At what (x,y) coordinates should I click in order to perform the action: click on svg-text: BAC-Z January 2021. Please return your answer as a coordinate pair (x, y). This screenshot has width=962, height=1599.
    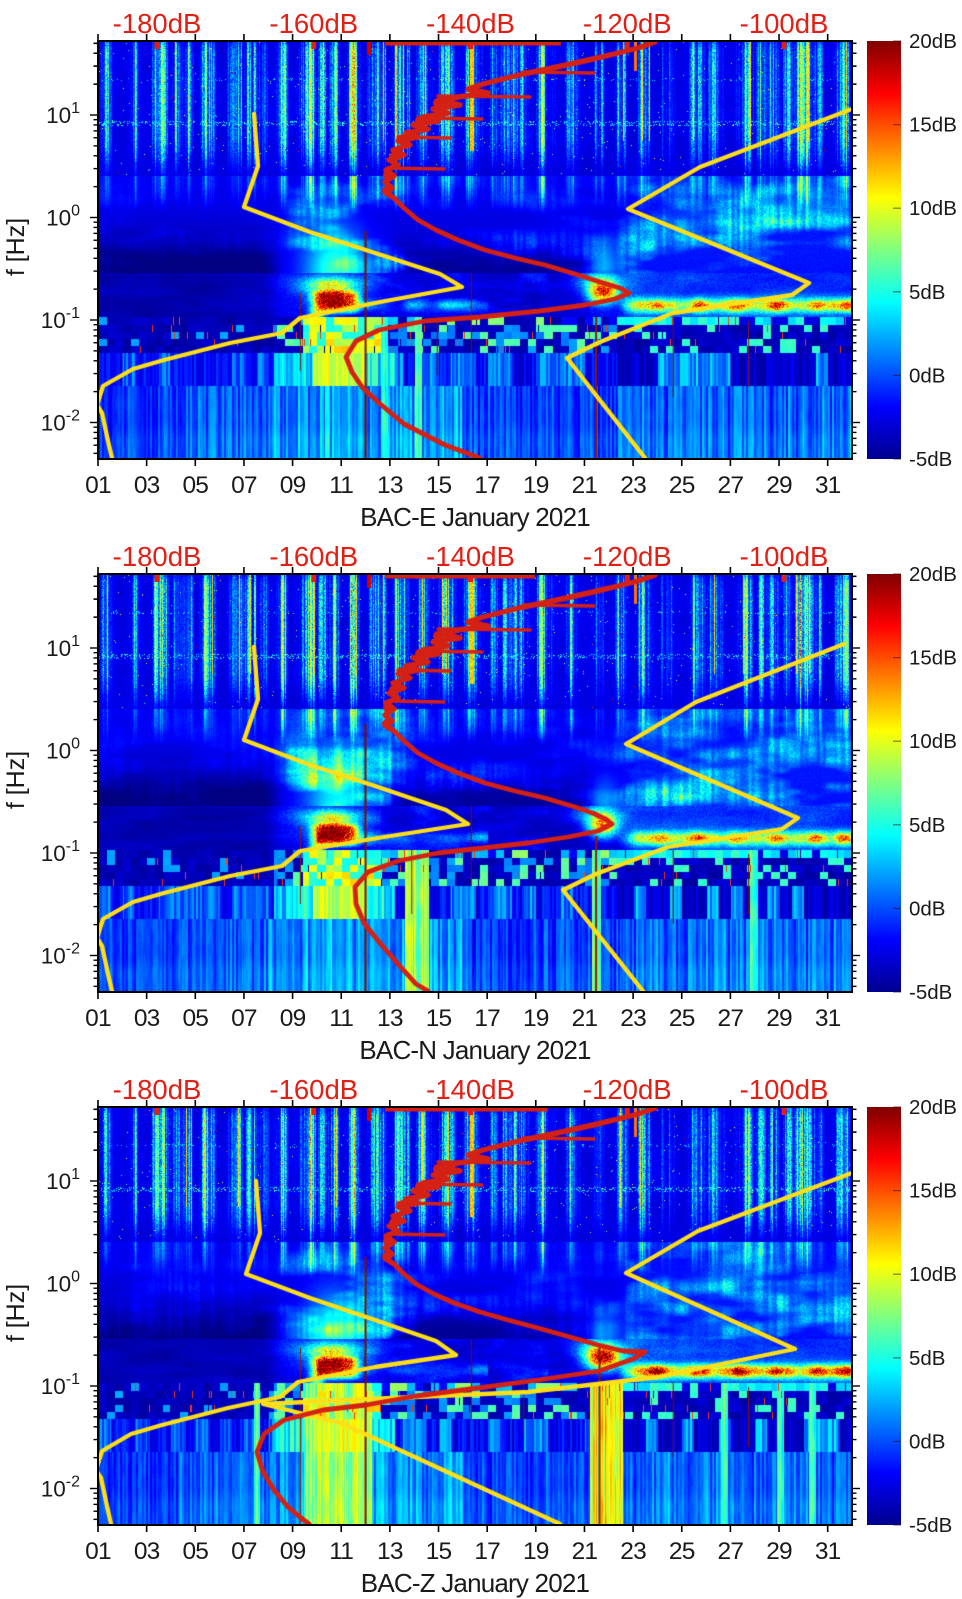
    Looking at the image, I should click on (475, 1583).